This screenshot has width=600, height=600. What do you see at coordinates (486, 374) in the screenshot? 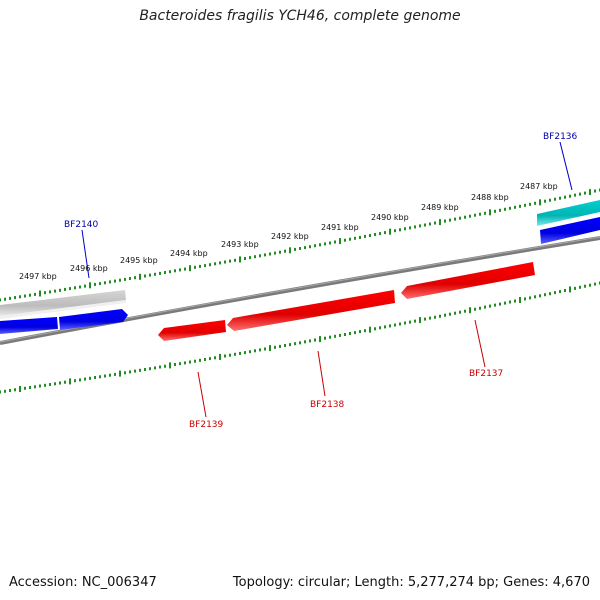
I see `gene-label-BF2137: BF2137` at bounding box center [486, 374].